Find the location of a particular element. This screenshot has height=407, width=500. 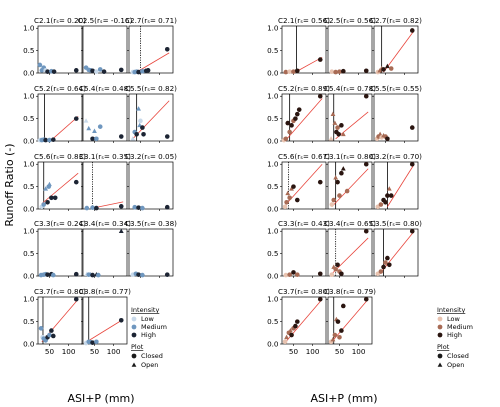

panel-left-C3-2: C3.2(rₛ= 0.05) is located at coordinates (151, 181).